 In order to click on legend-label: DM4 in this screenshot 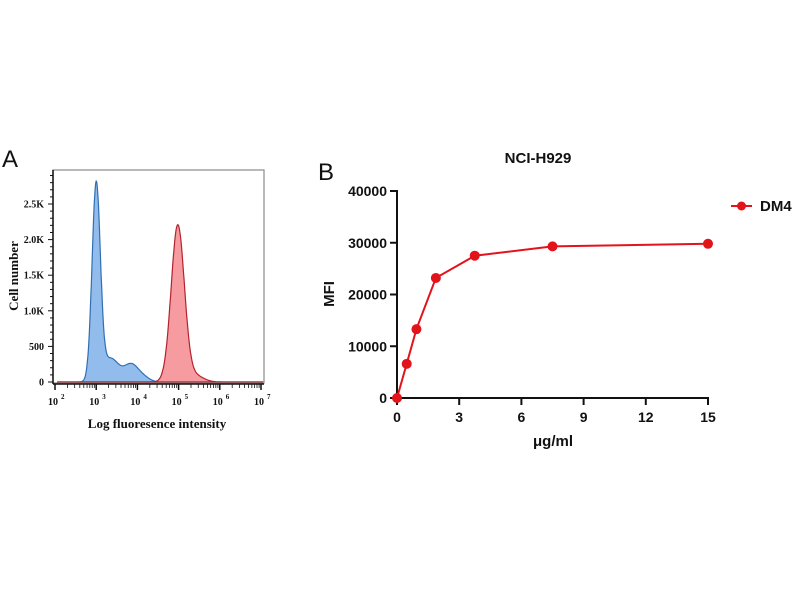, I will do `click(776, 206)`.